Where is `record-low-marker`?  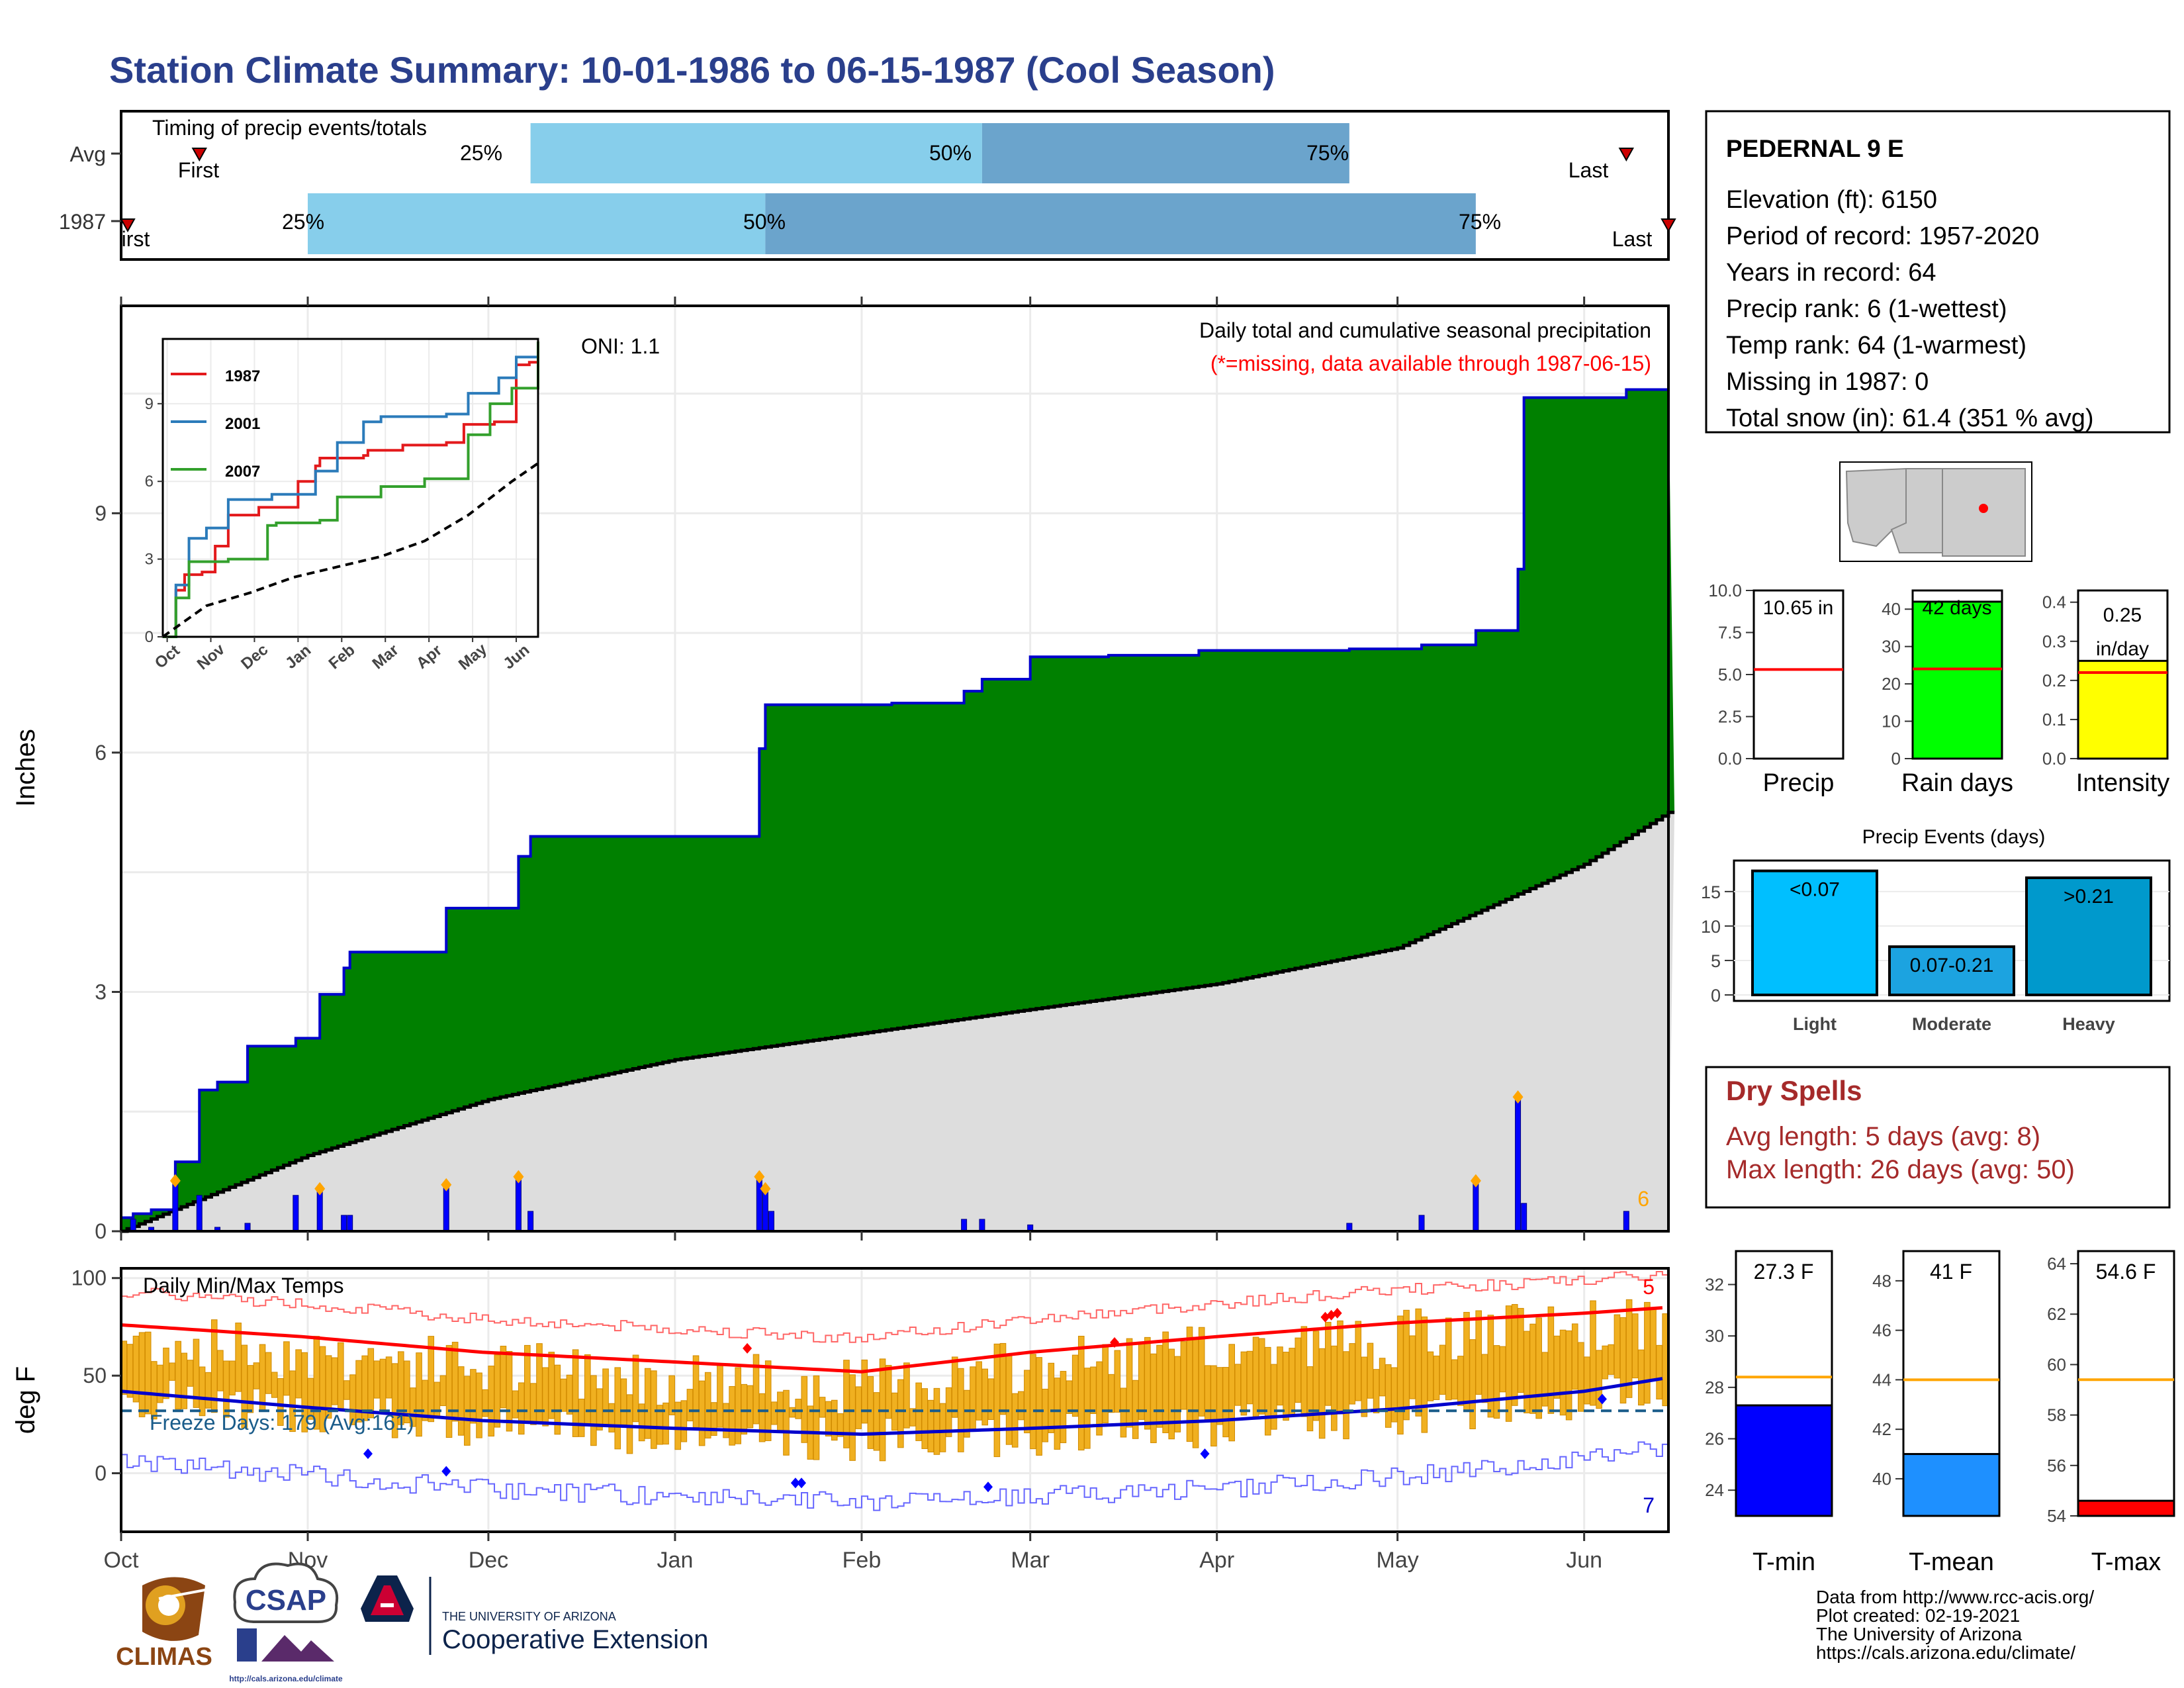
record-low-marker is located at coordinates (1602, 1399).